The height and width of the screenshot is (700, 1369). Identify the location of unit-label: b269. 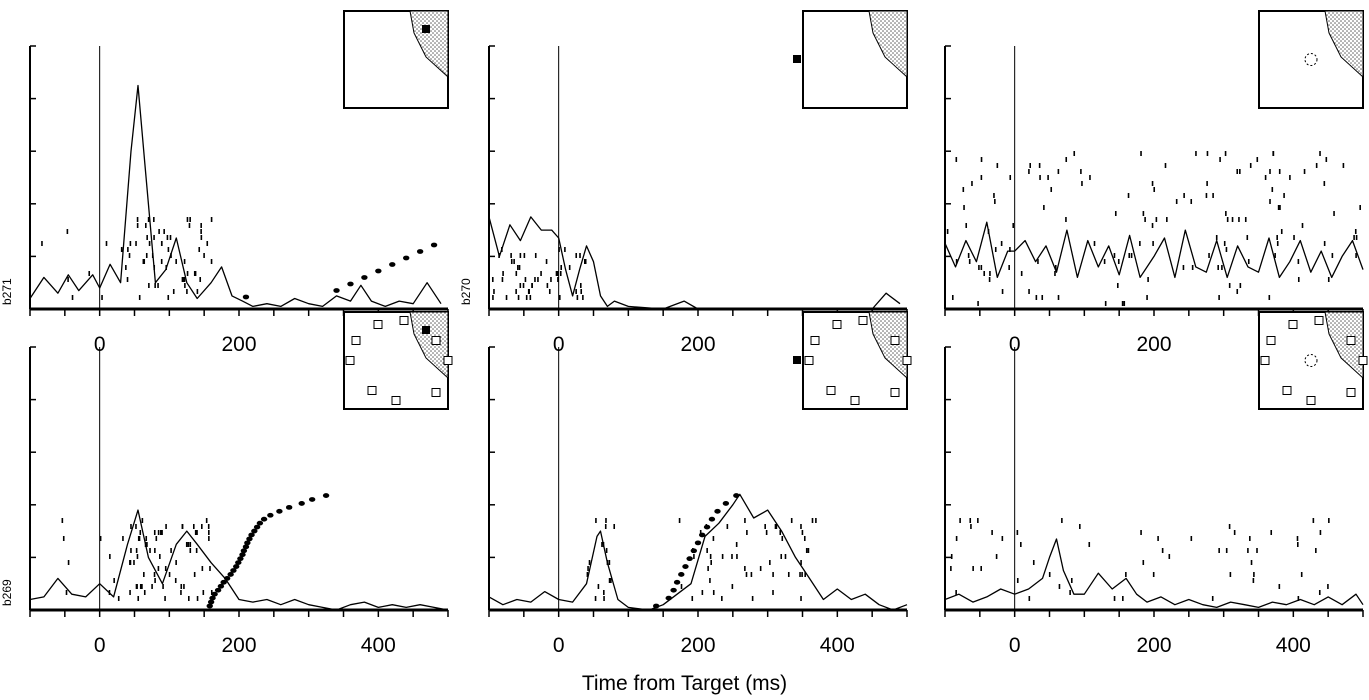
(7, 592).